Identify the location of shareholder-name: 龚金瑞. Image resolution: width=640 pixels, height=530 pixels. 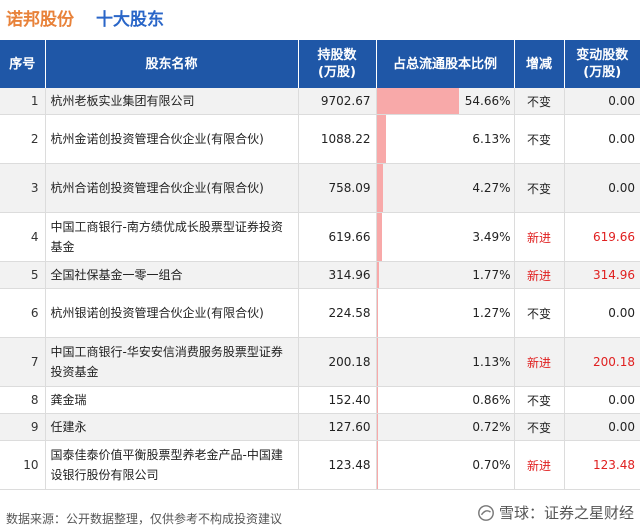
(172, 400).